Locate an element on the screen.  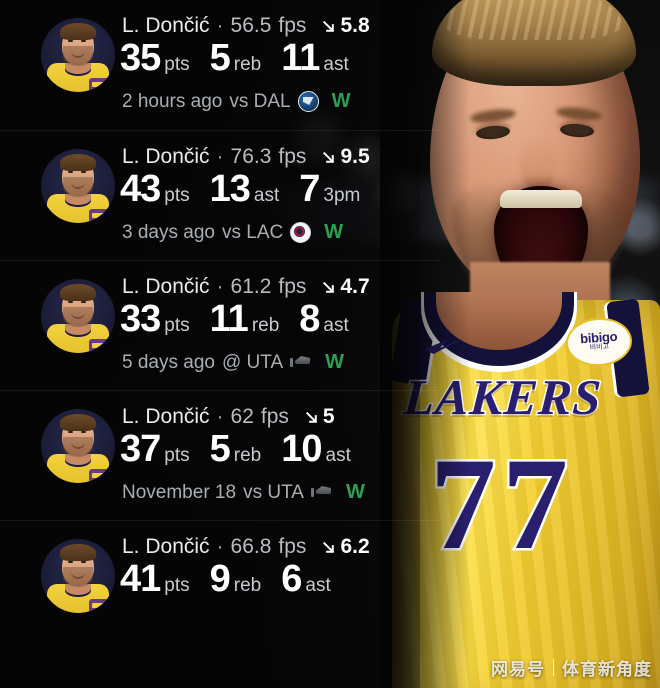
stat-item: 13 ast is located at coordinates (245, 189).